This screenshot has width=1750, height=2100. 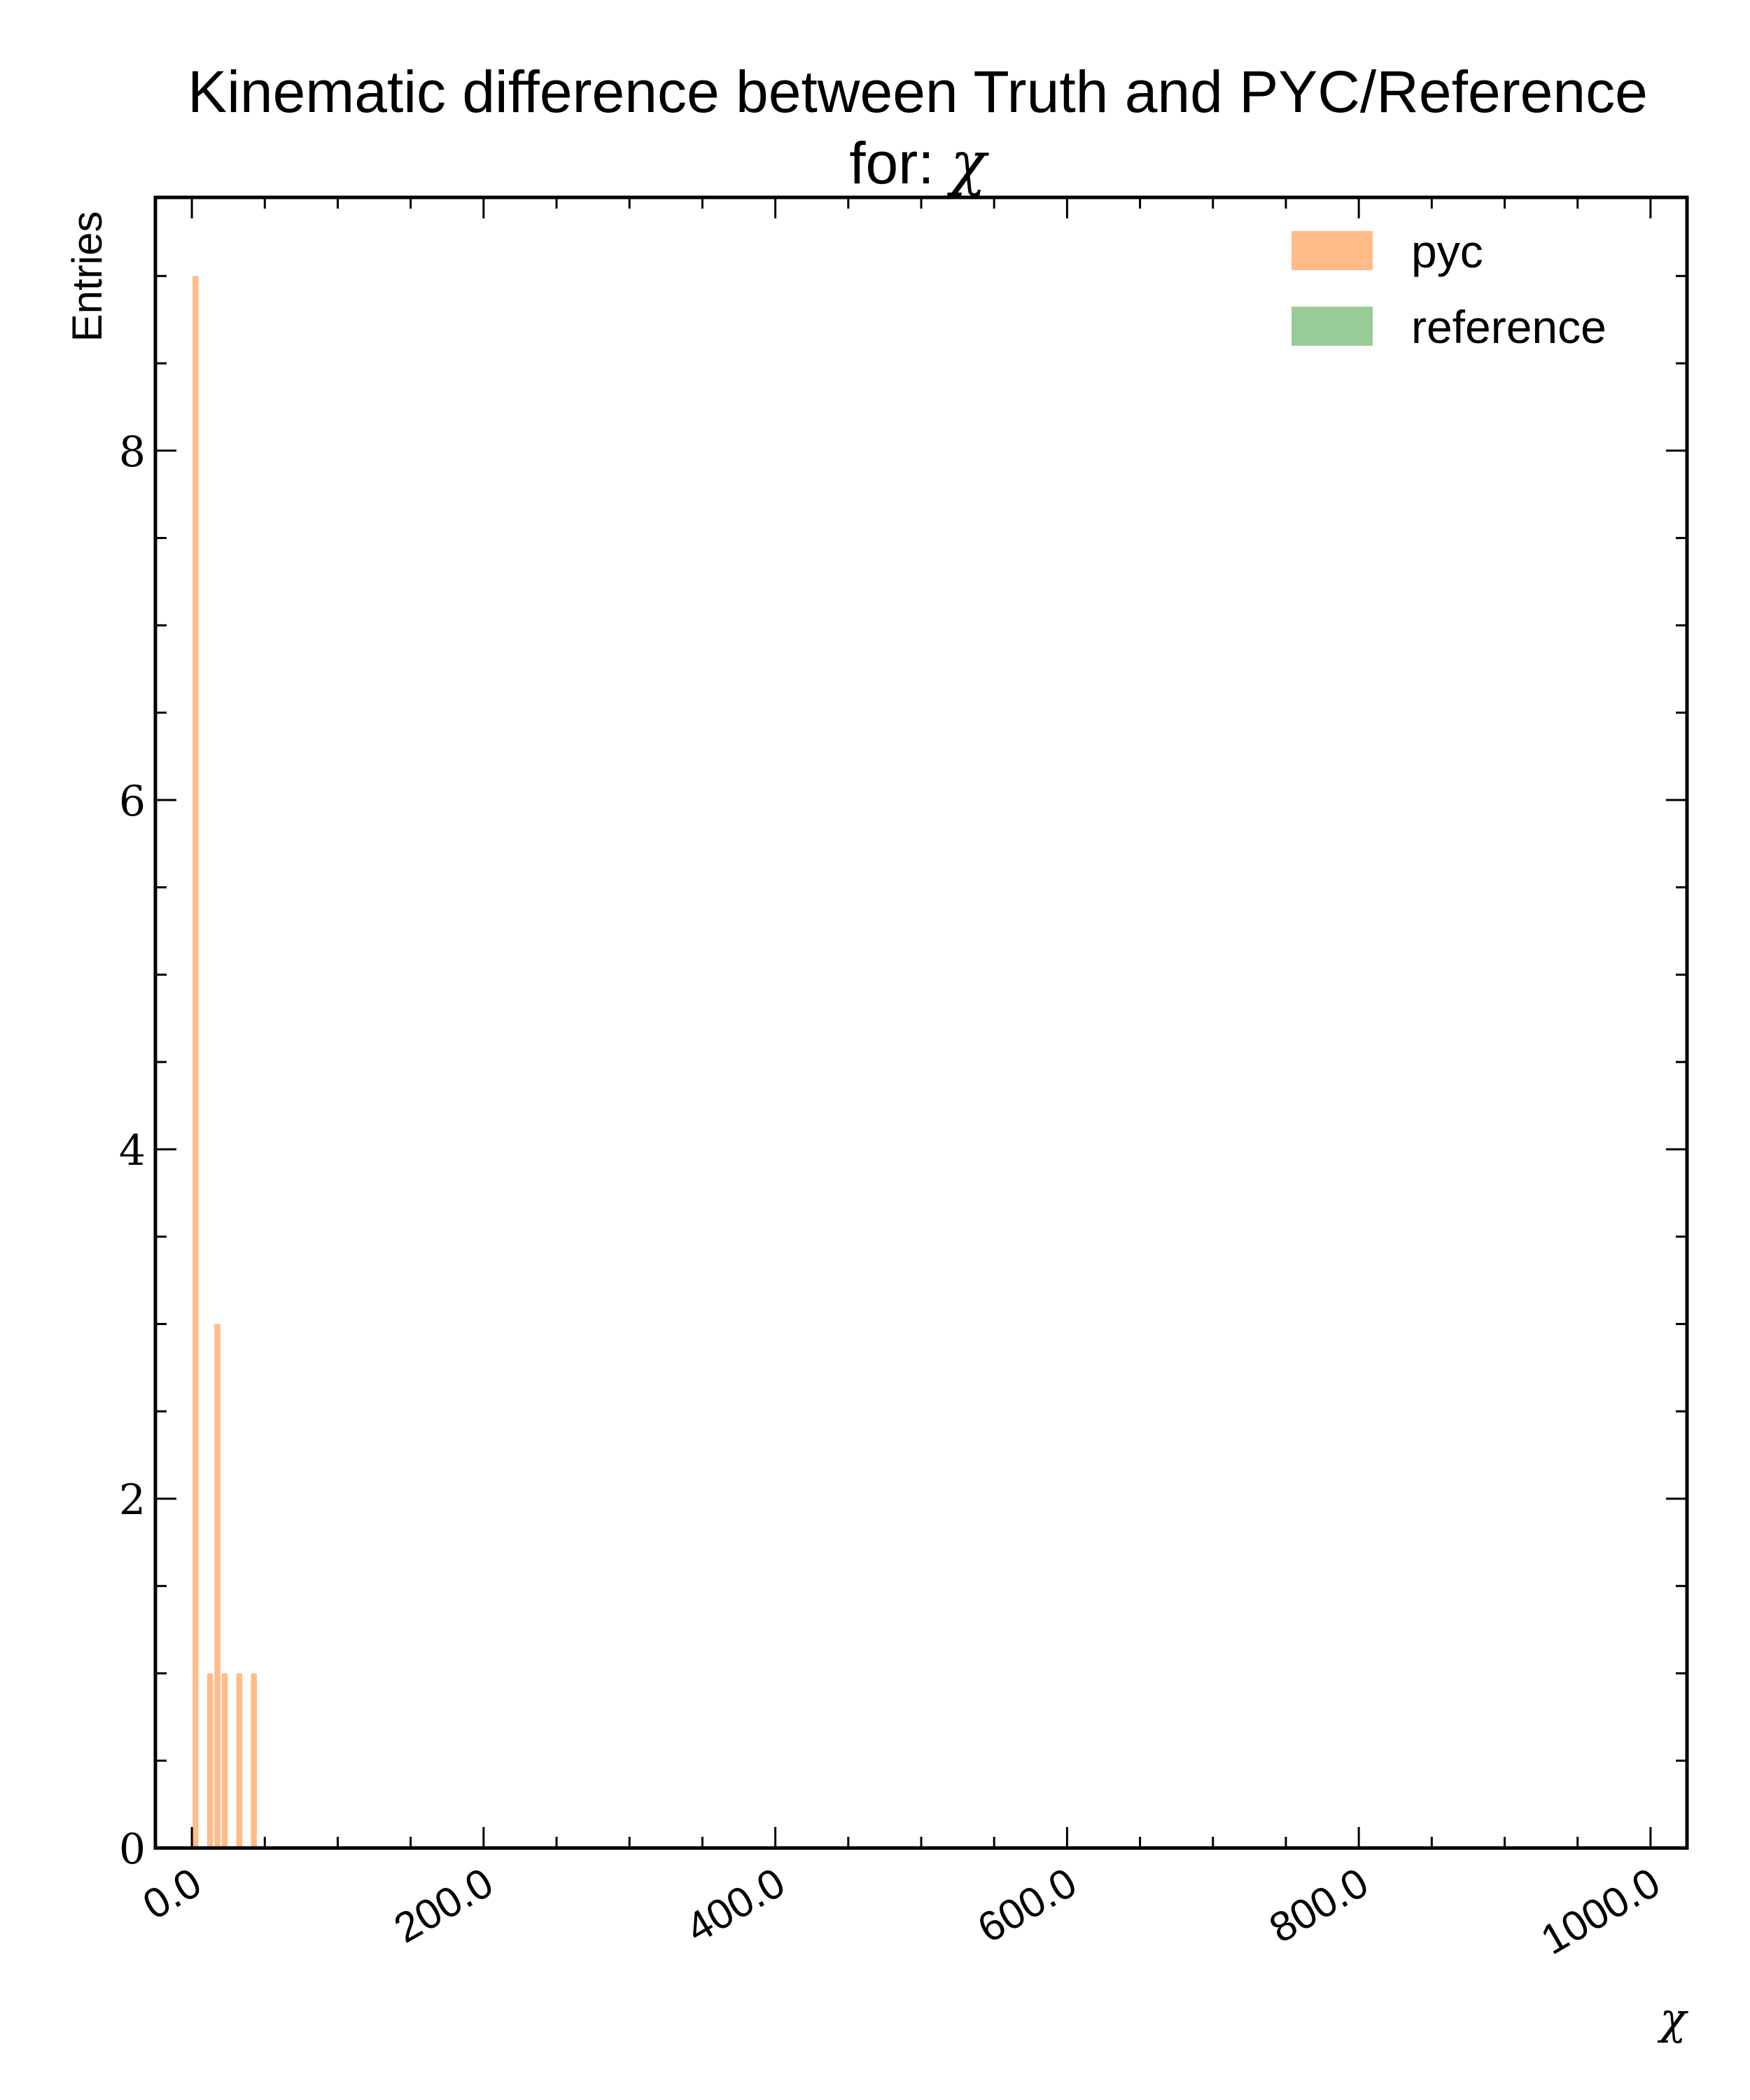 What do you see at coordinates (132, 1500) in the screenshot?
I see `y-tick-label: 2` at bounding box center [132, 1500].